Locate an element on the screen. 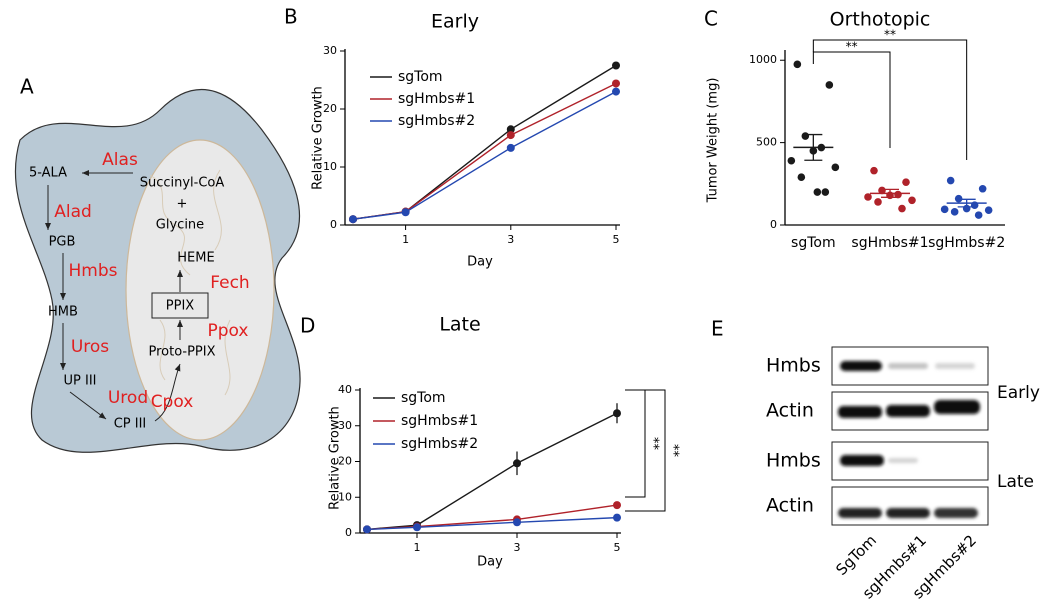  chart-title: Early is located at coordinates (455, 22).